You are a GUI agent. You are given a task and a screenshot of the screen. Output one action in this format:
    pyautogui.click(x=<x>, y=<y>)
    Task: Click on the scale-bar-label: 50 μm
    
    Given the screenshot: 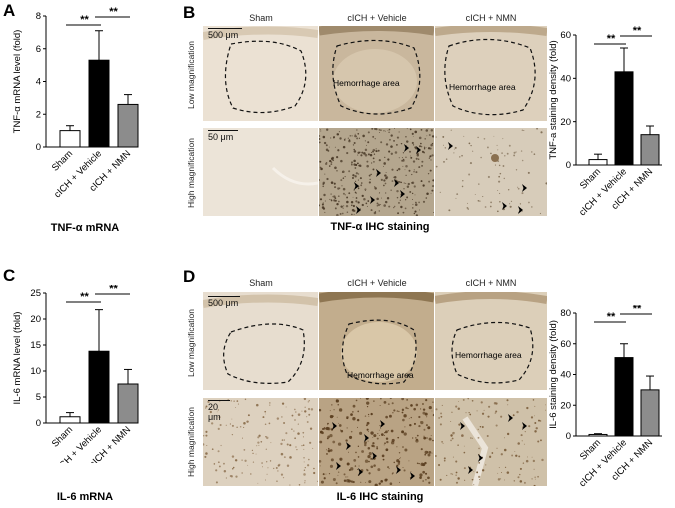 What is the action you would take?
    pyautogui.click(x=221, y=137)
    